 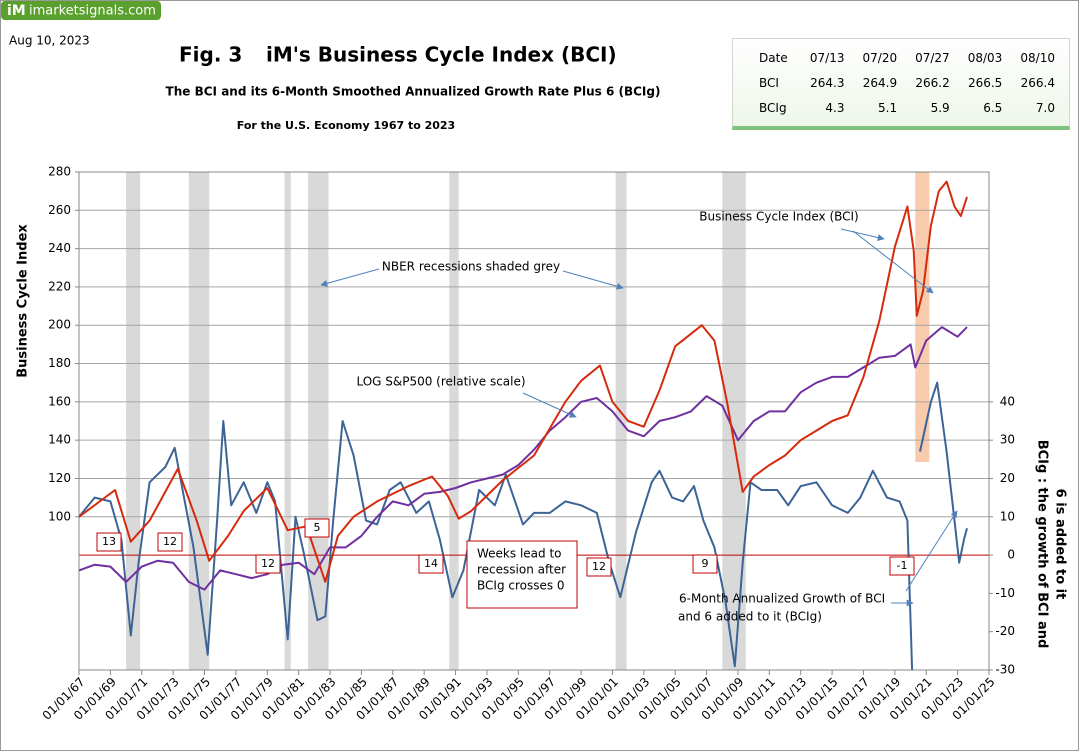 What do you see at coordinates (922, 317) in the screenshot?
I see `highlight-band` at bounding box center [922, 317].